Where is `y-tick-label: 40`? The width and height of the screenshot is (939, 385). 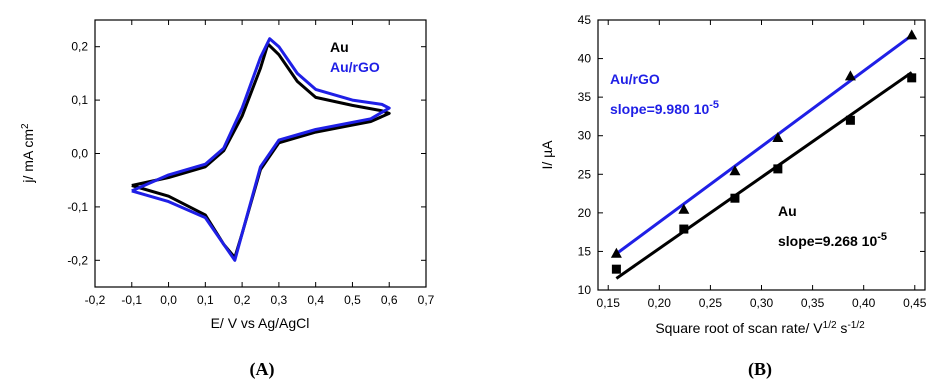
y-tick-label: 40 is located at coordinates (585, 59).